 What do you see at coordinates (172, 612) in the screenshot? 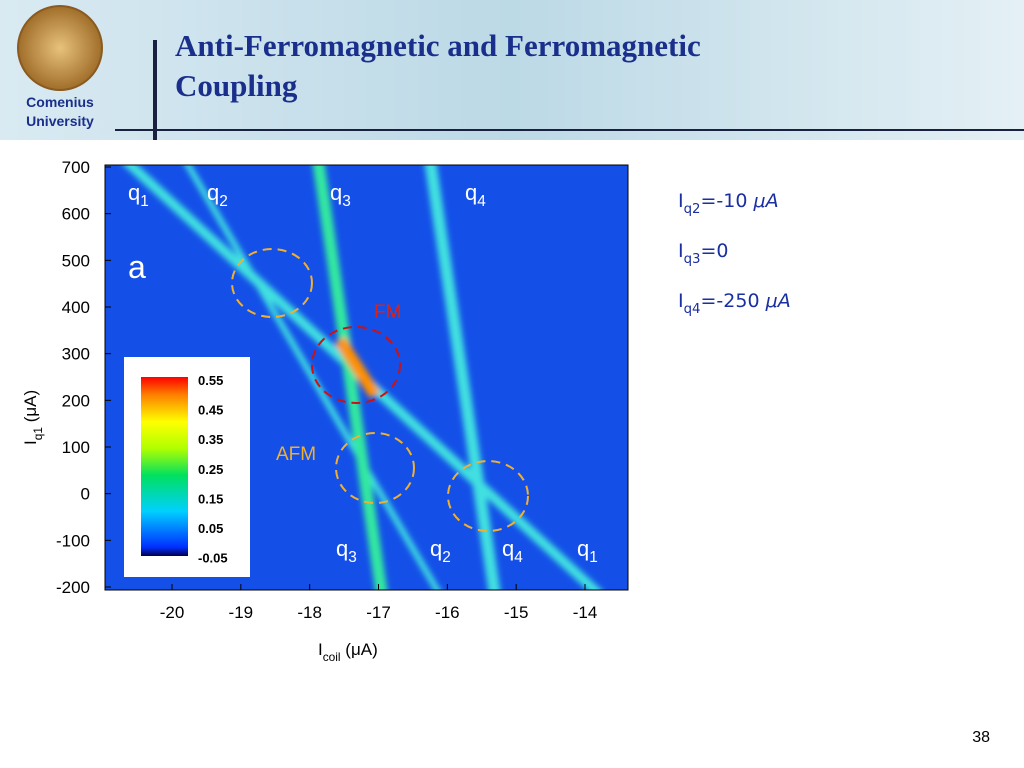
I see `x-tick-label: -20` at bounding box center [172, 612].